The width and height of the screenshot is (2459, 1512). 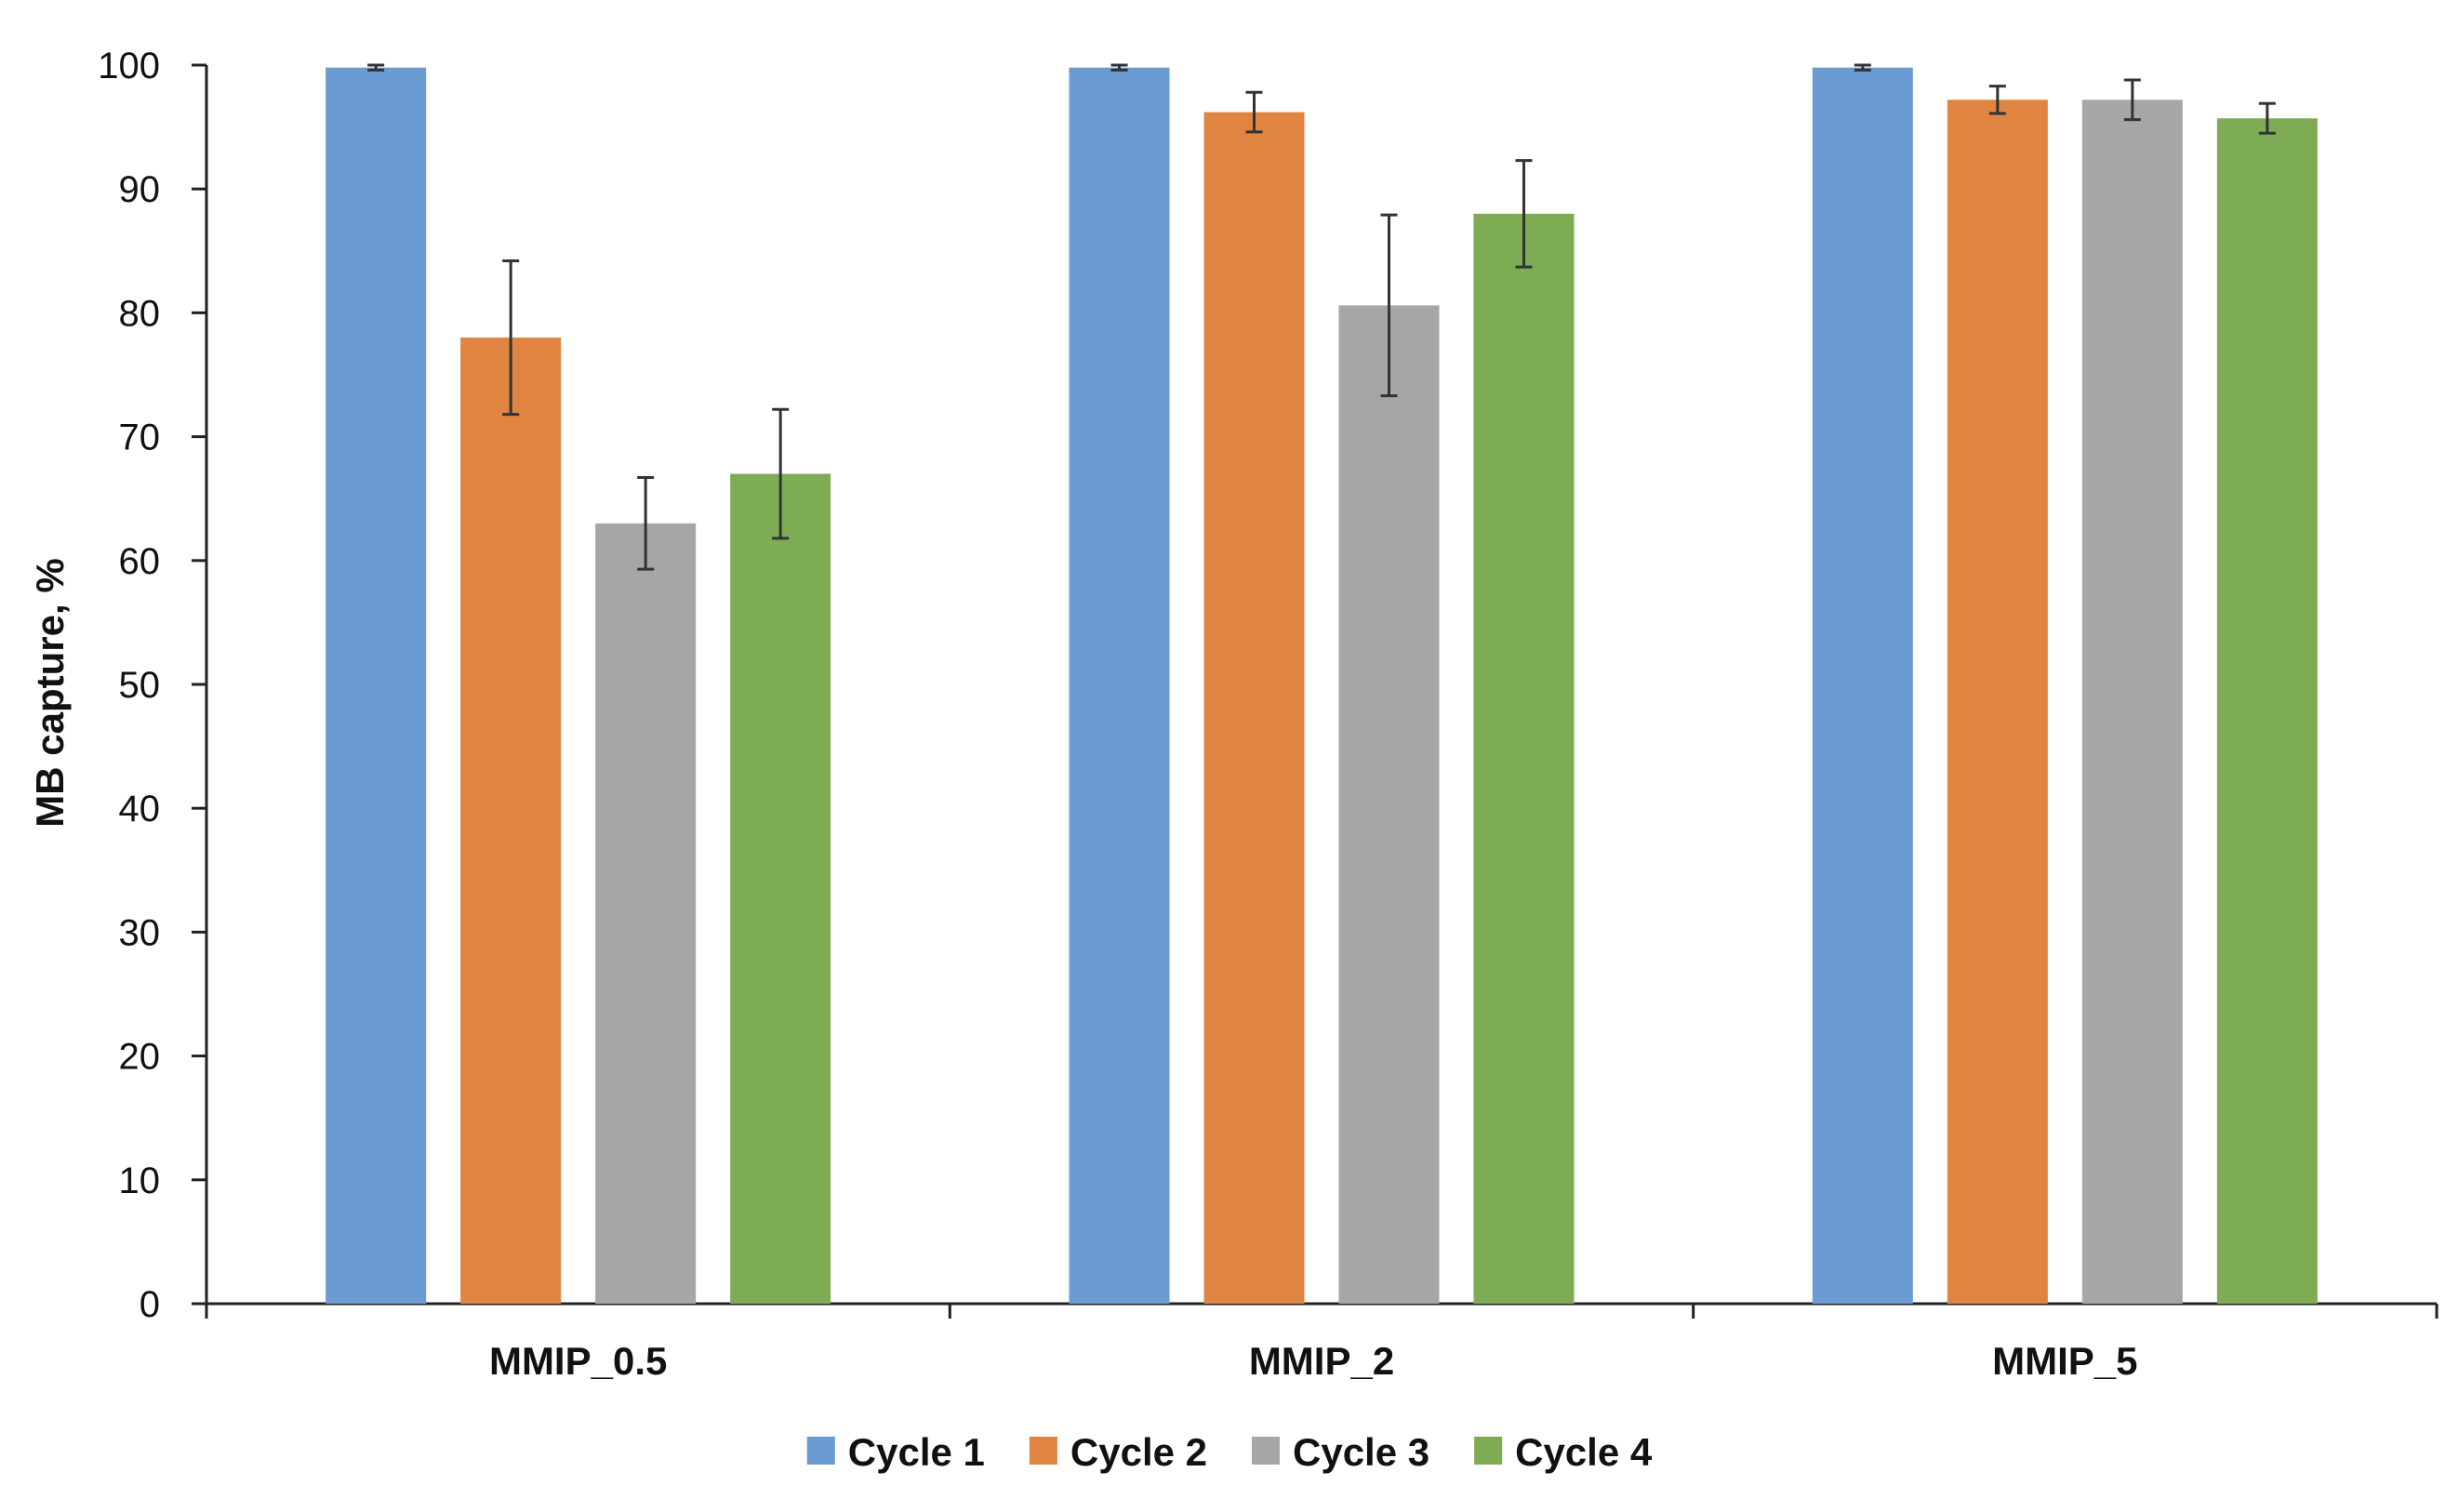 I want to click on legend-label: Cycle 4, so click(x=1584, y=1452).